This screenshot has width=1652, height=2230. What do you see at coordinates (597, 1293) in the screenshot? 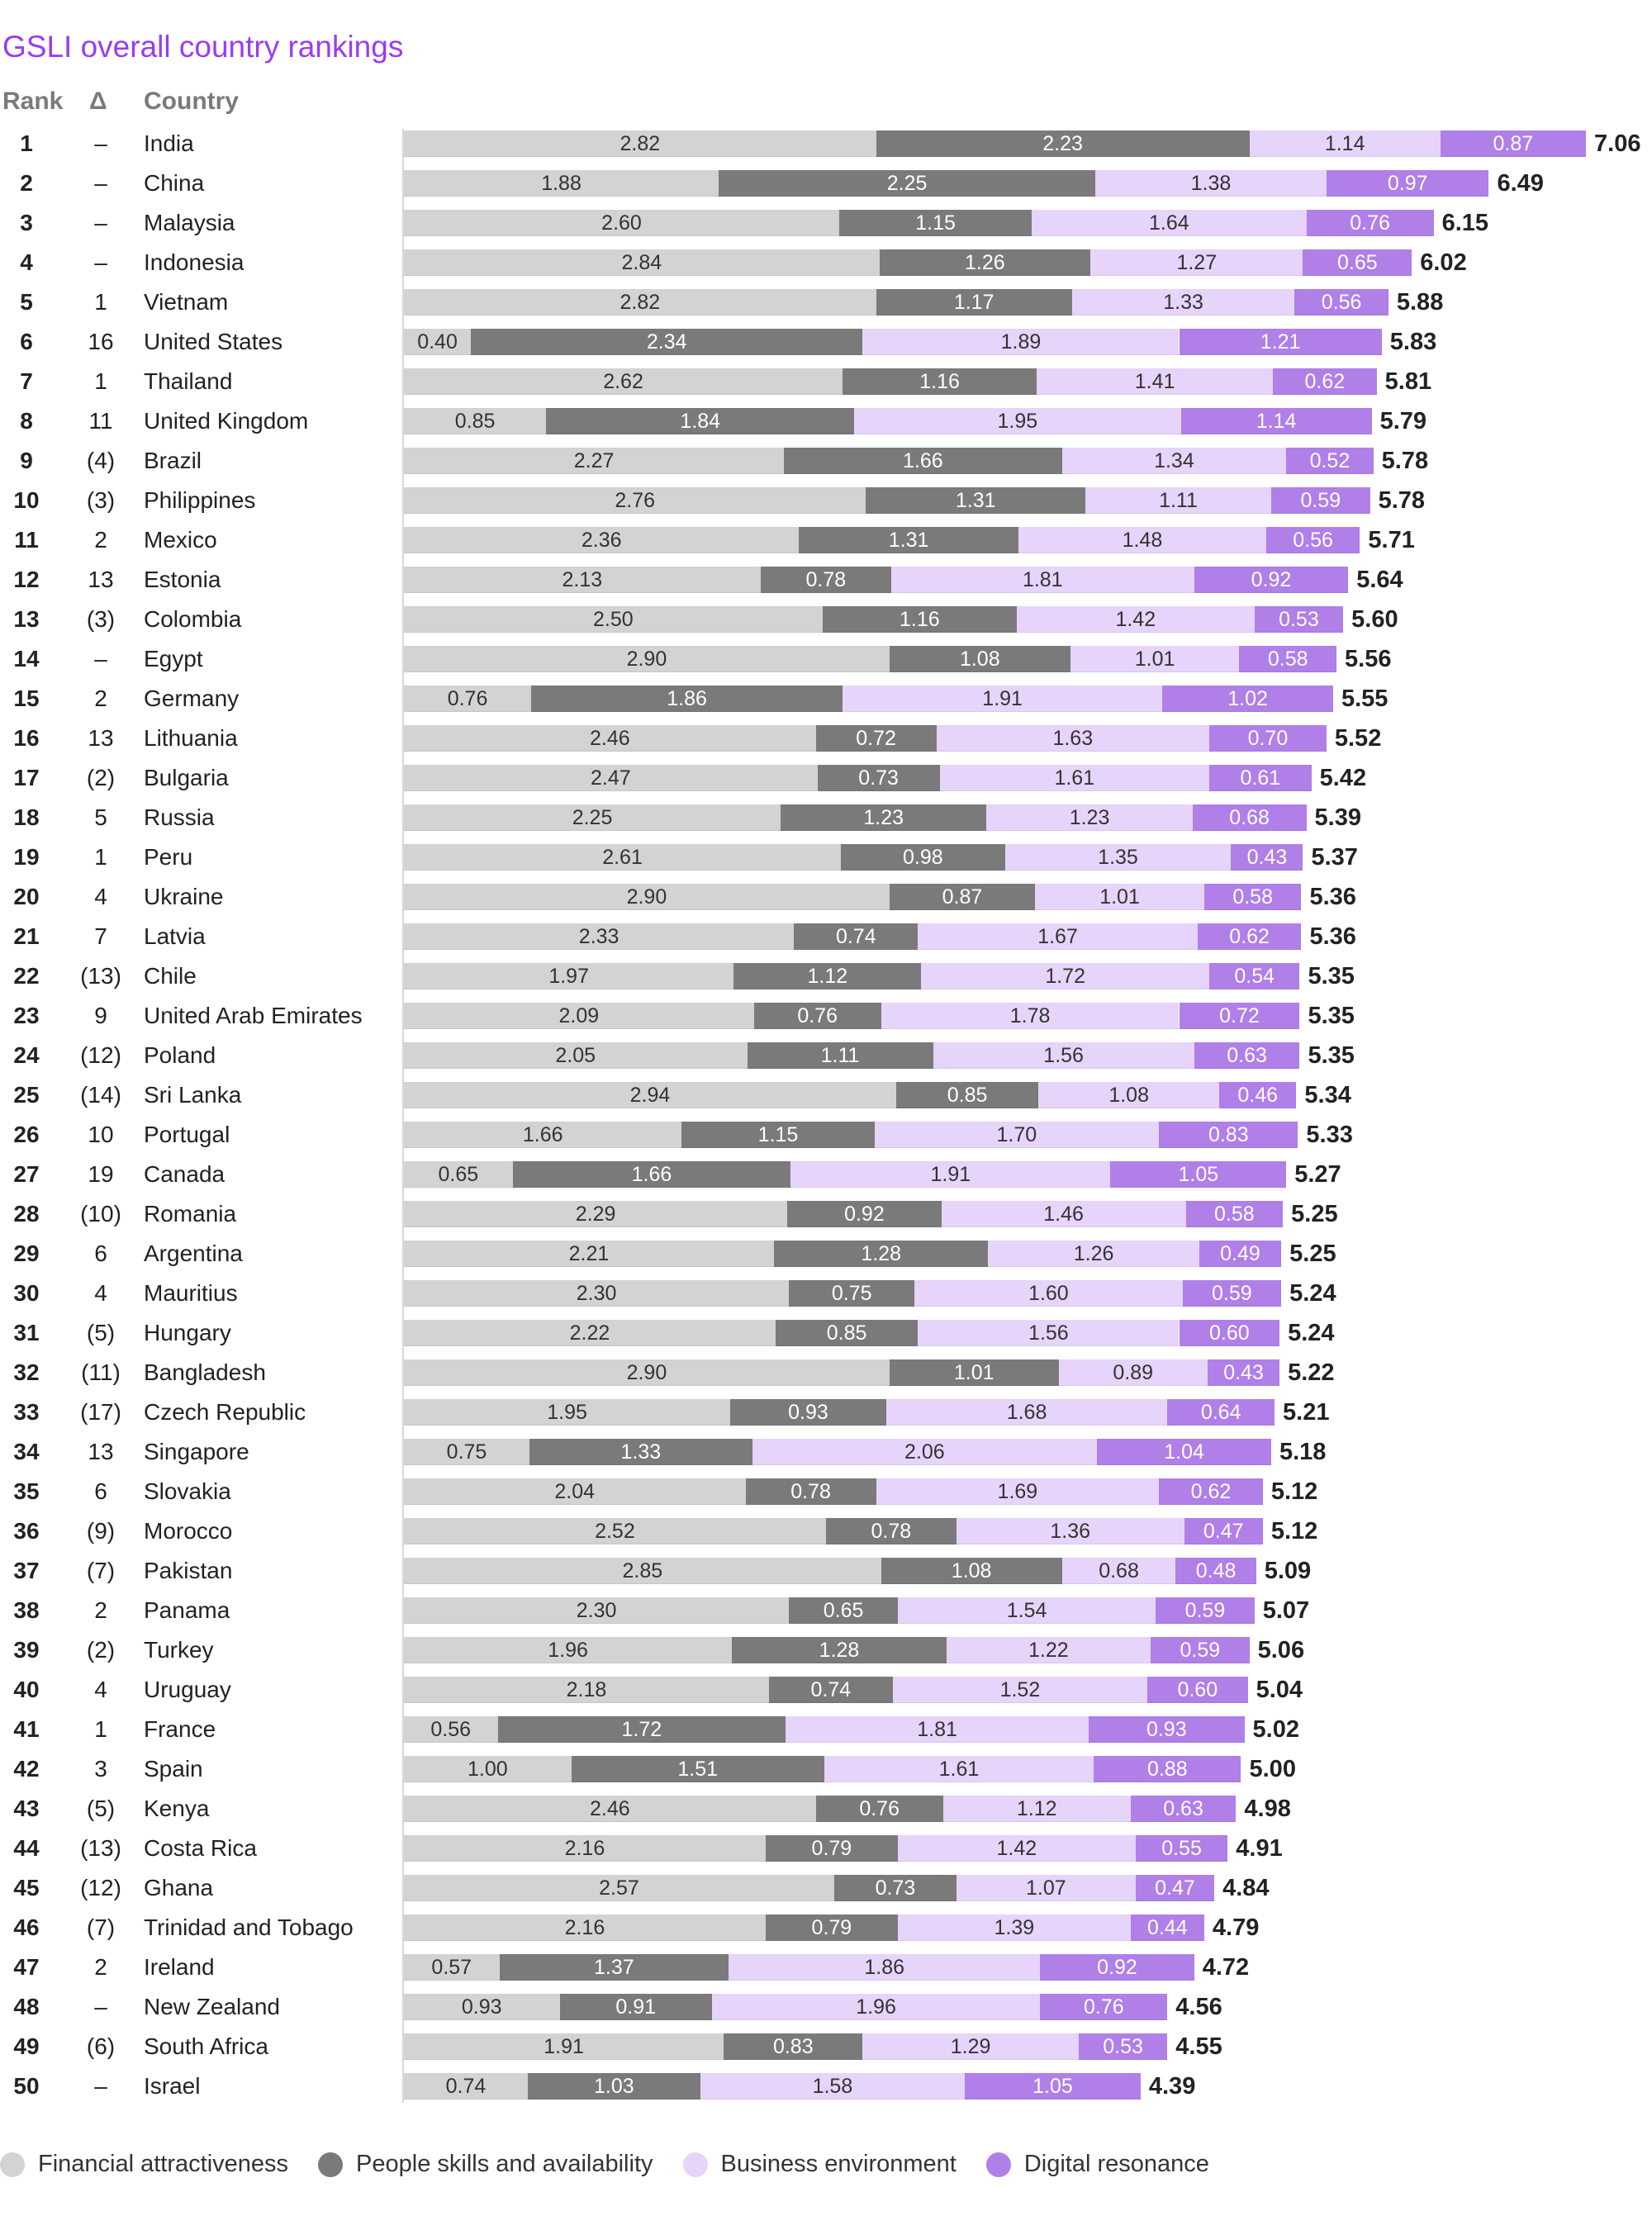
I see `financial-segment: 2.30` at bounding box center [597, 1293].